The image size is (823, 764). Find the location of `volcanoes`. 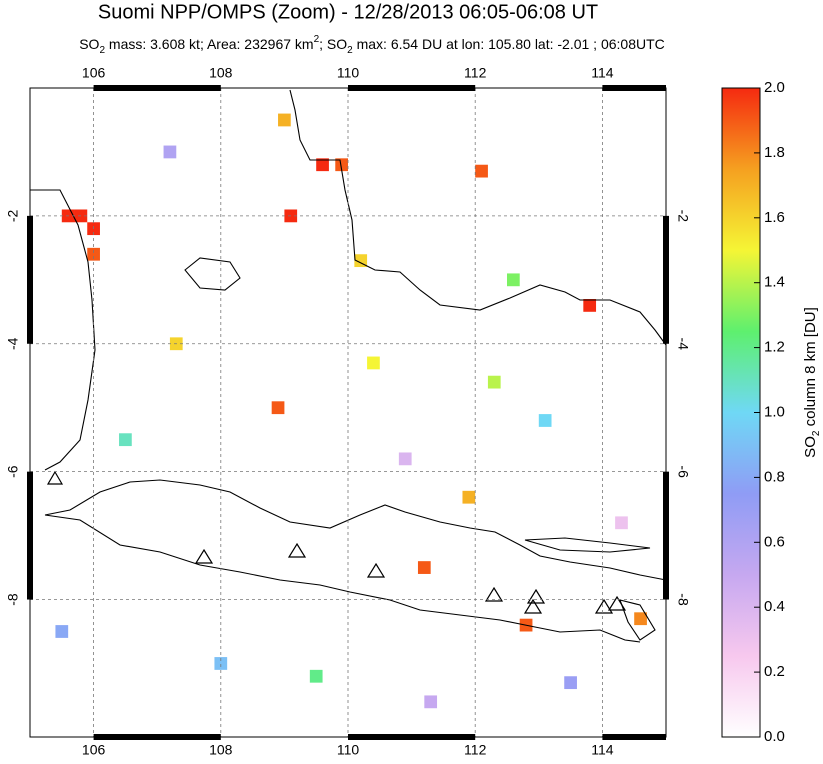

volcanoes is located at coordinates (336, 542).